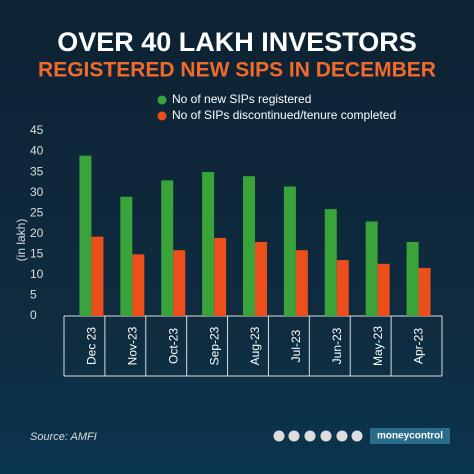 The image size is (474, 474). I want to click on x-tick-label: Aug-23, so click(255, 345).